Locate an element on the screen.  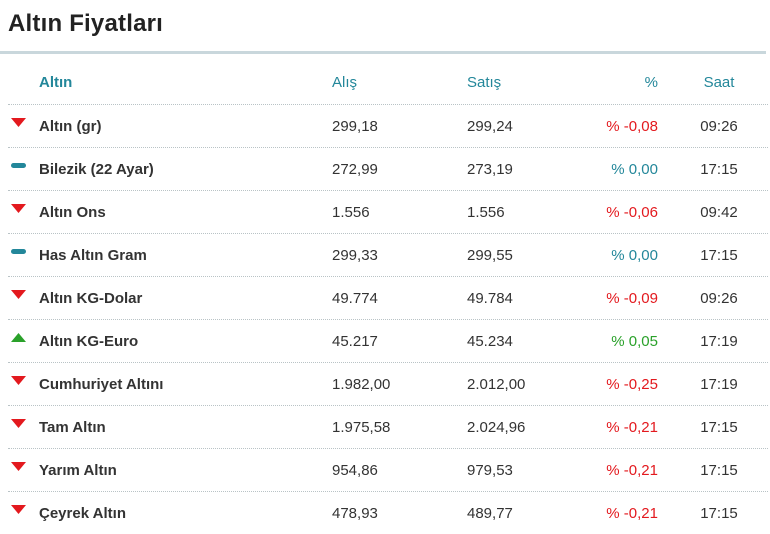
table-row: Çeyrek Altın 478,93 489,77 % -0,21 17:15 is located at coordinates (388, 512).